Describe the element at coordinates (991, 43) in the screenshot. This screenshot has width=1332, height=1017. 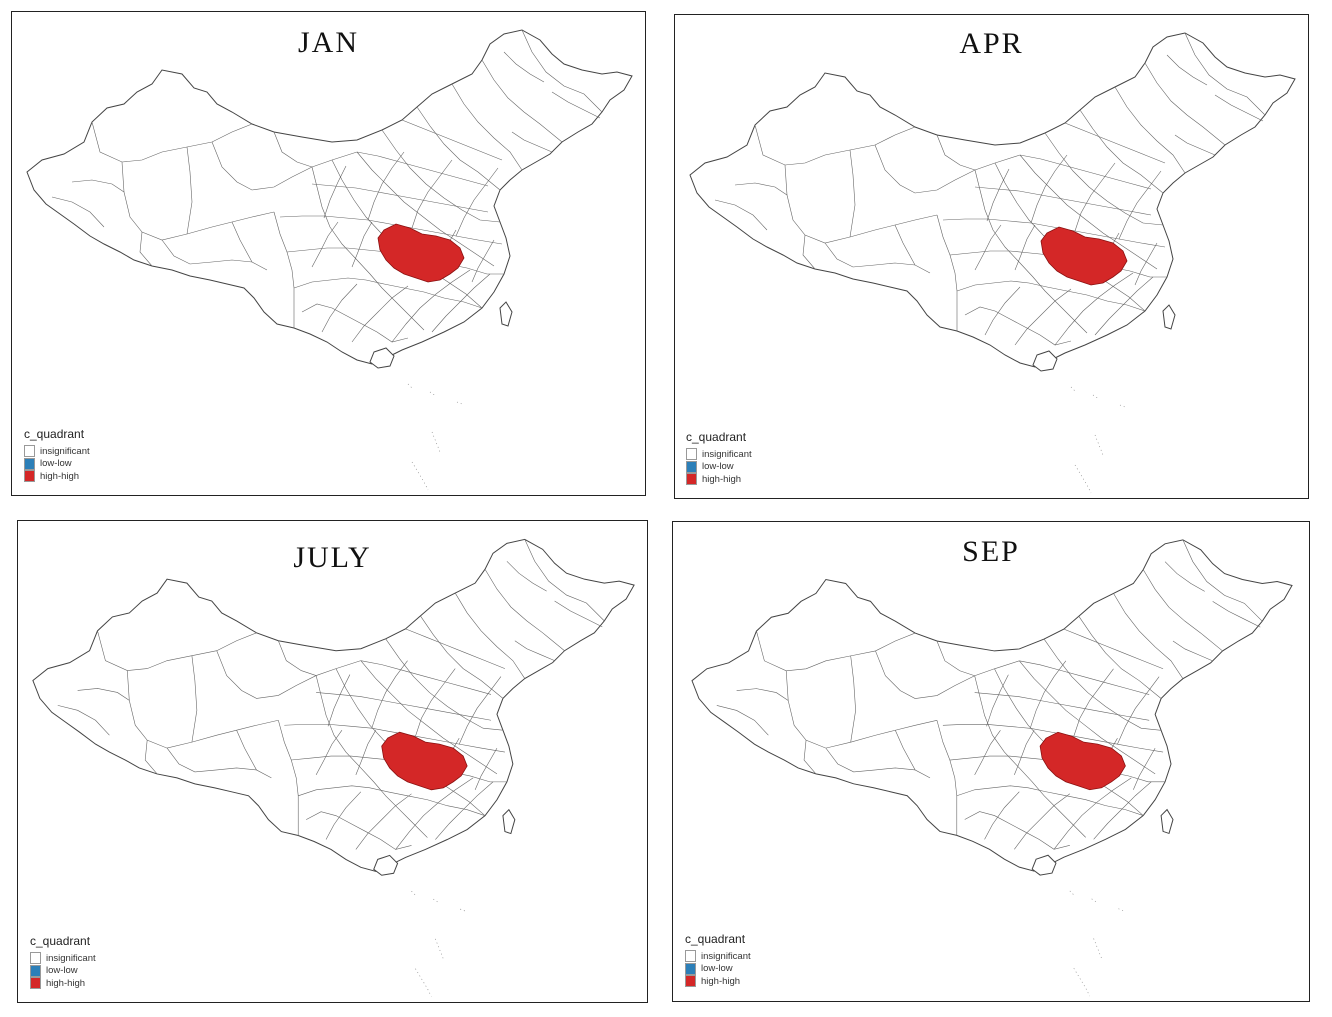
I see `panel-title: APR` at that location.